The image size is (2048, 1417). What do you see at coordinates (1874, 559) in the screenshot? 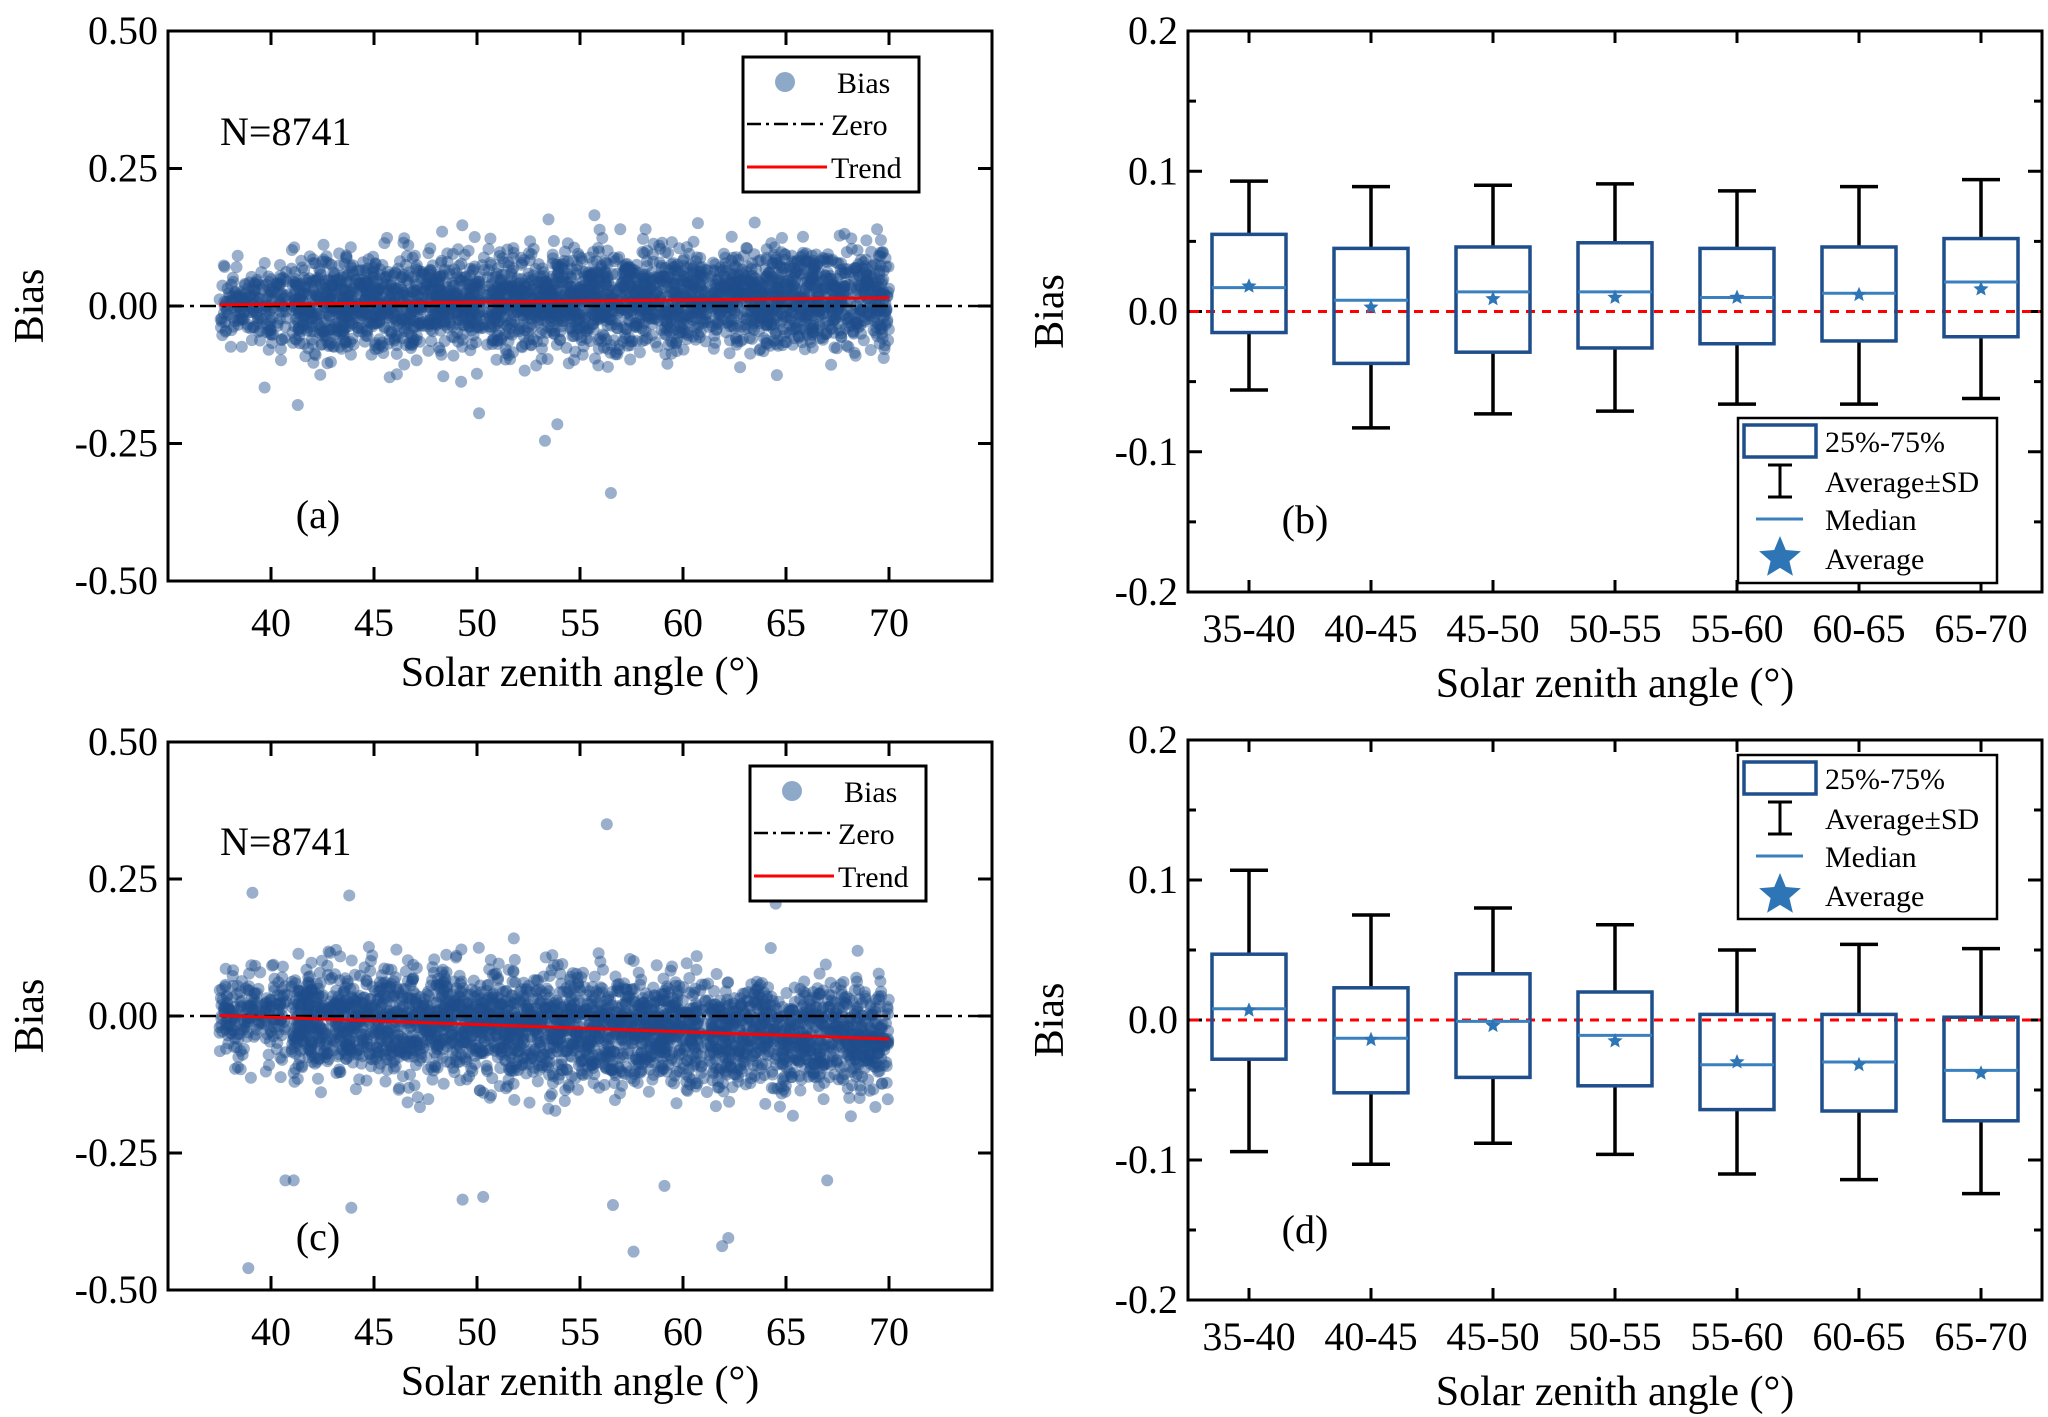
I see `legend-label-average: Average` at bounding box center [1874, 559].